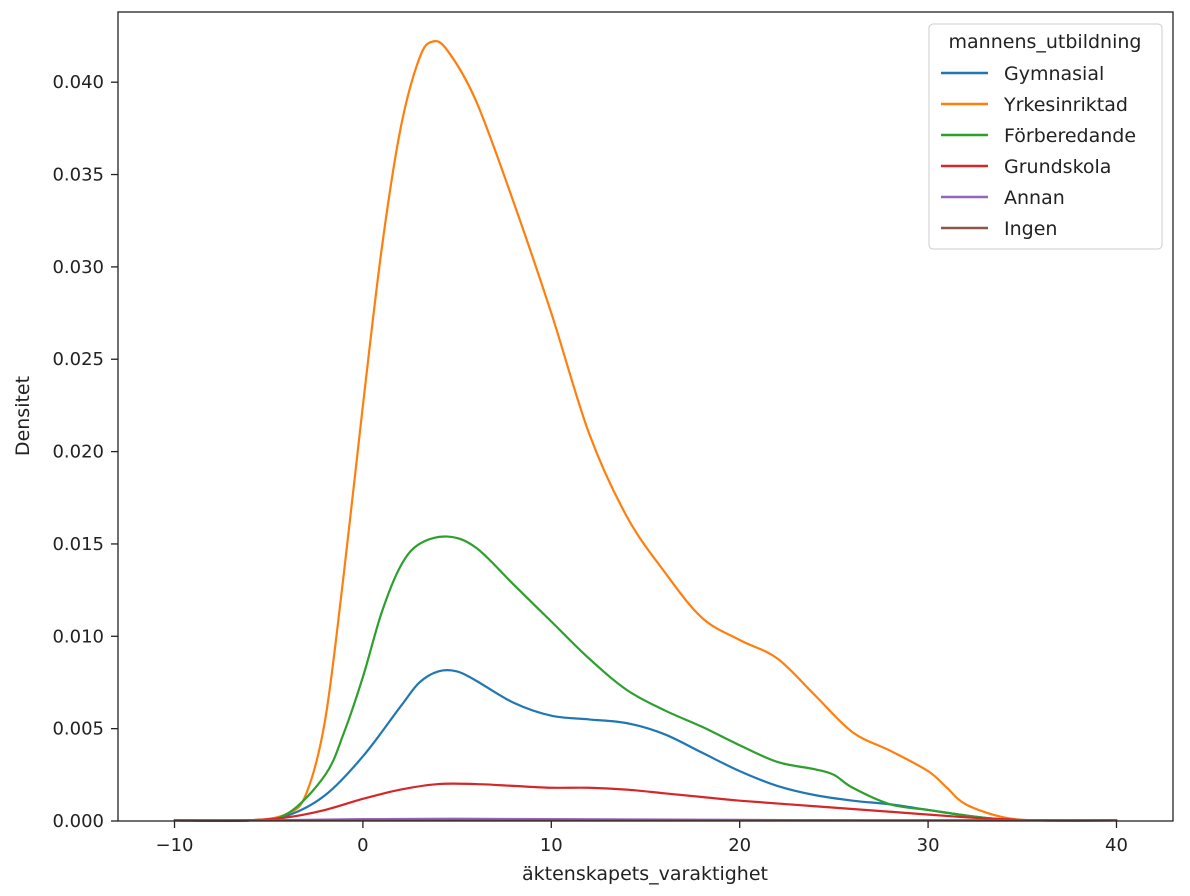 The image size is (1190, 896). Describe the element at coordinates (645, 802) in the screenshot. I see `series-line-grundskola` at that location.